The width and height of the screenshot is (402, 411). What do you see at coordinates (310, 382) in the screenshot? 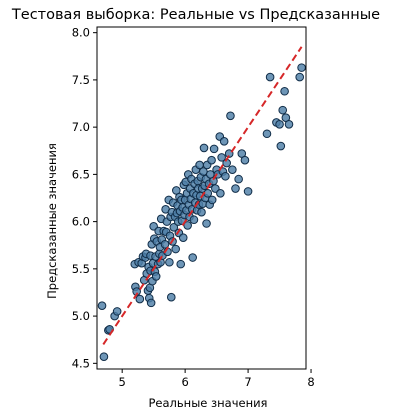
I see `x-tick-label: 8` at bounding box center [310, 382].